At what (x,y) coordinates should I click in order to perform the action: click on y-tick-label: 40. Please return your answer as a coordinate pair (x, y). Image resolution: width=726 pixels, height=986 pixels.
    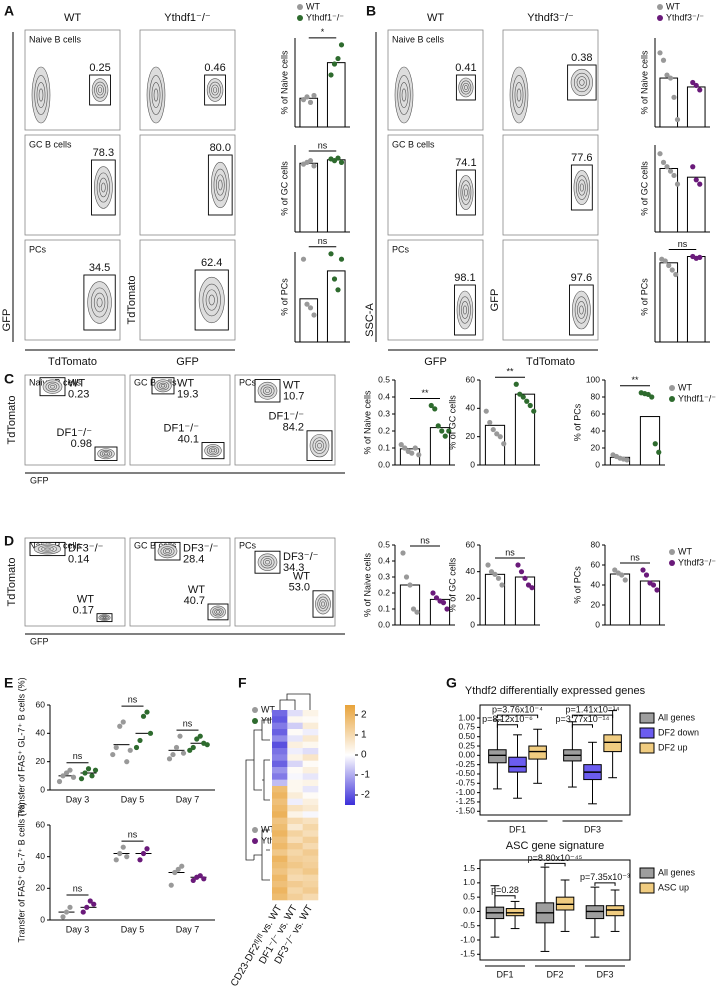
    Looking at the image, I should click on (41, 856).